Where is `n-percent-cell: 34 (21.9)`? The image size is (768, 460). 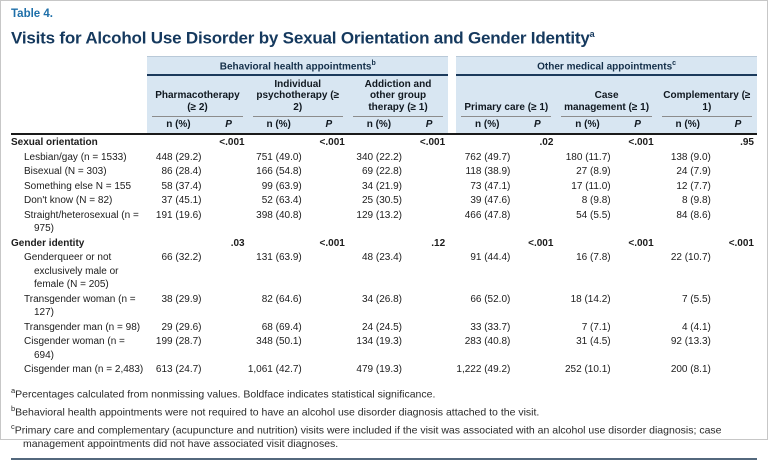
n-percent-cell: 34 (21.9) is located at coordinates (381, 186).